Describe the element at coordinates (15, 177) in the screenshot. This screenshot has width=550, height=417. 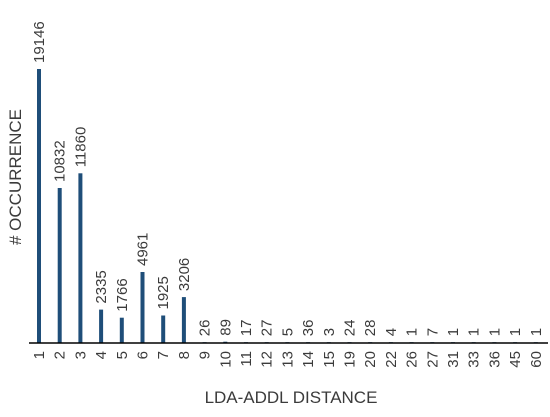
I see `y-axis-title: # OCCURRENCE` at that location.